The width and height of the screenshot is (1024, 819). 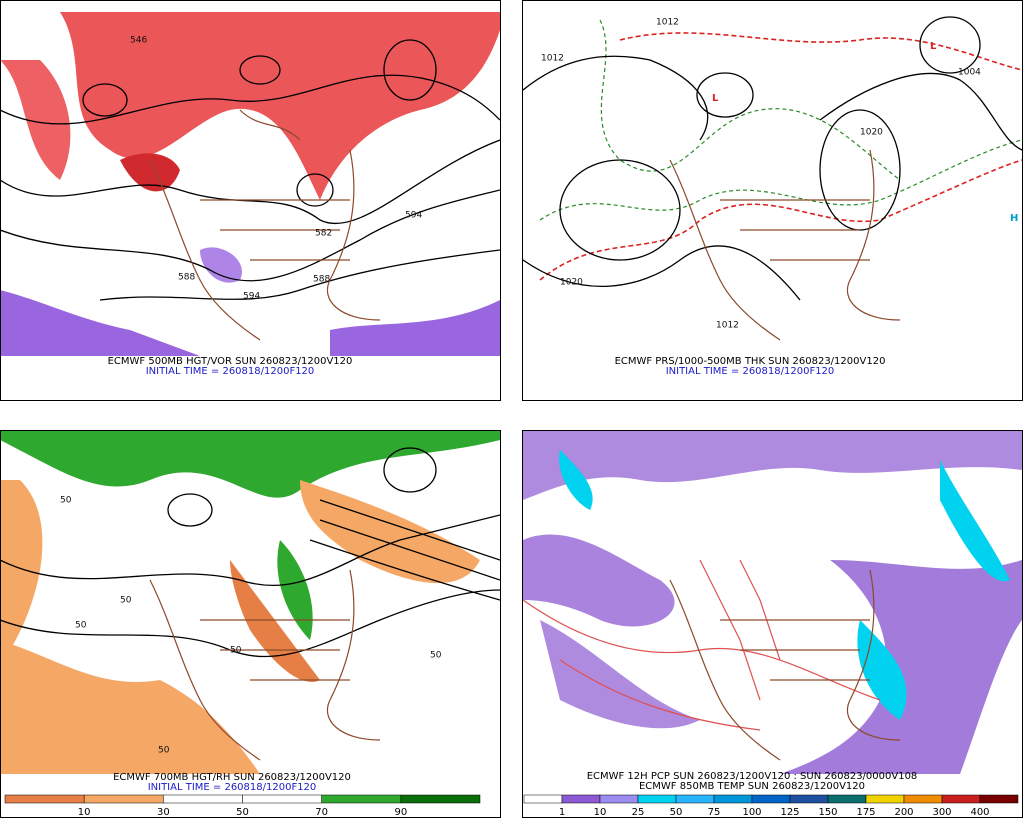 What do you see at coordinates (941, 812) in the screenshot?
I see `colorbar-label: 300` at bounding box center [941, 812].